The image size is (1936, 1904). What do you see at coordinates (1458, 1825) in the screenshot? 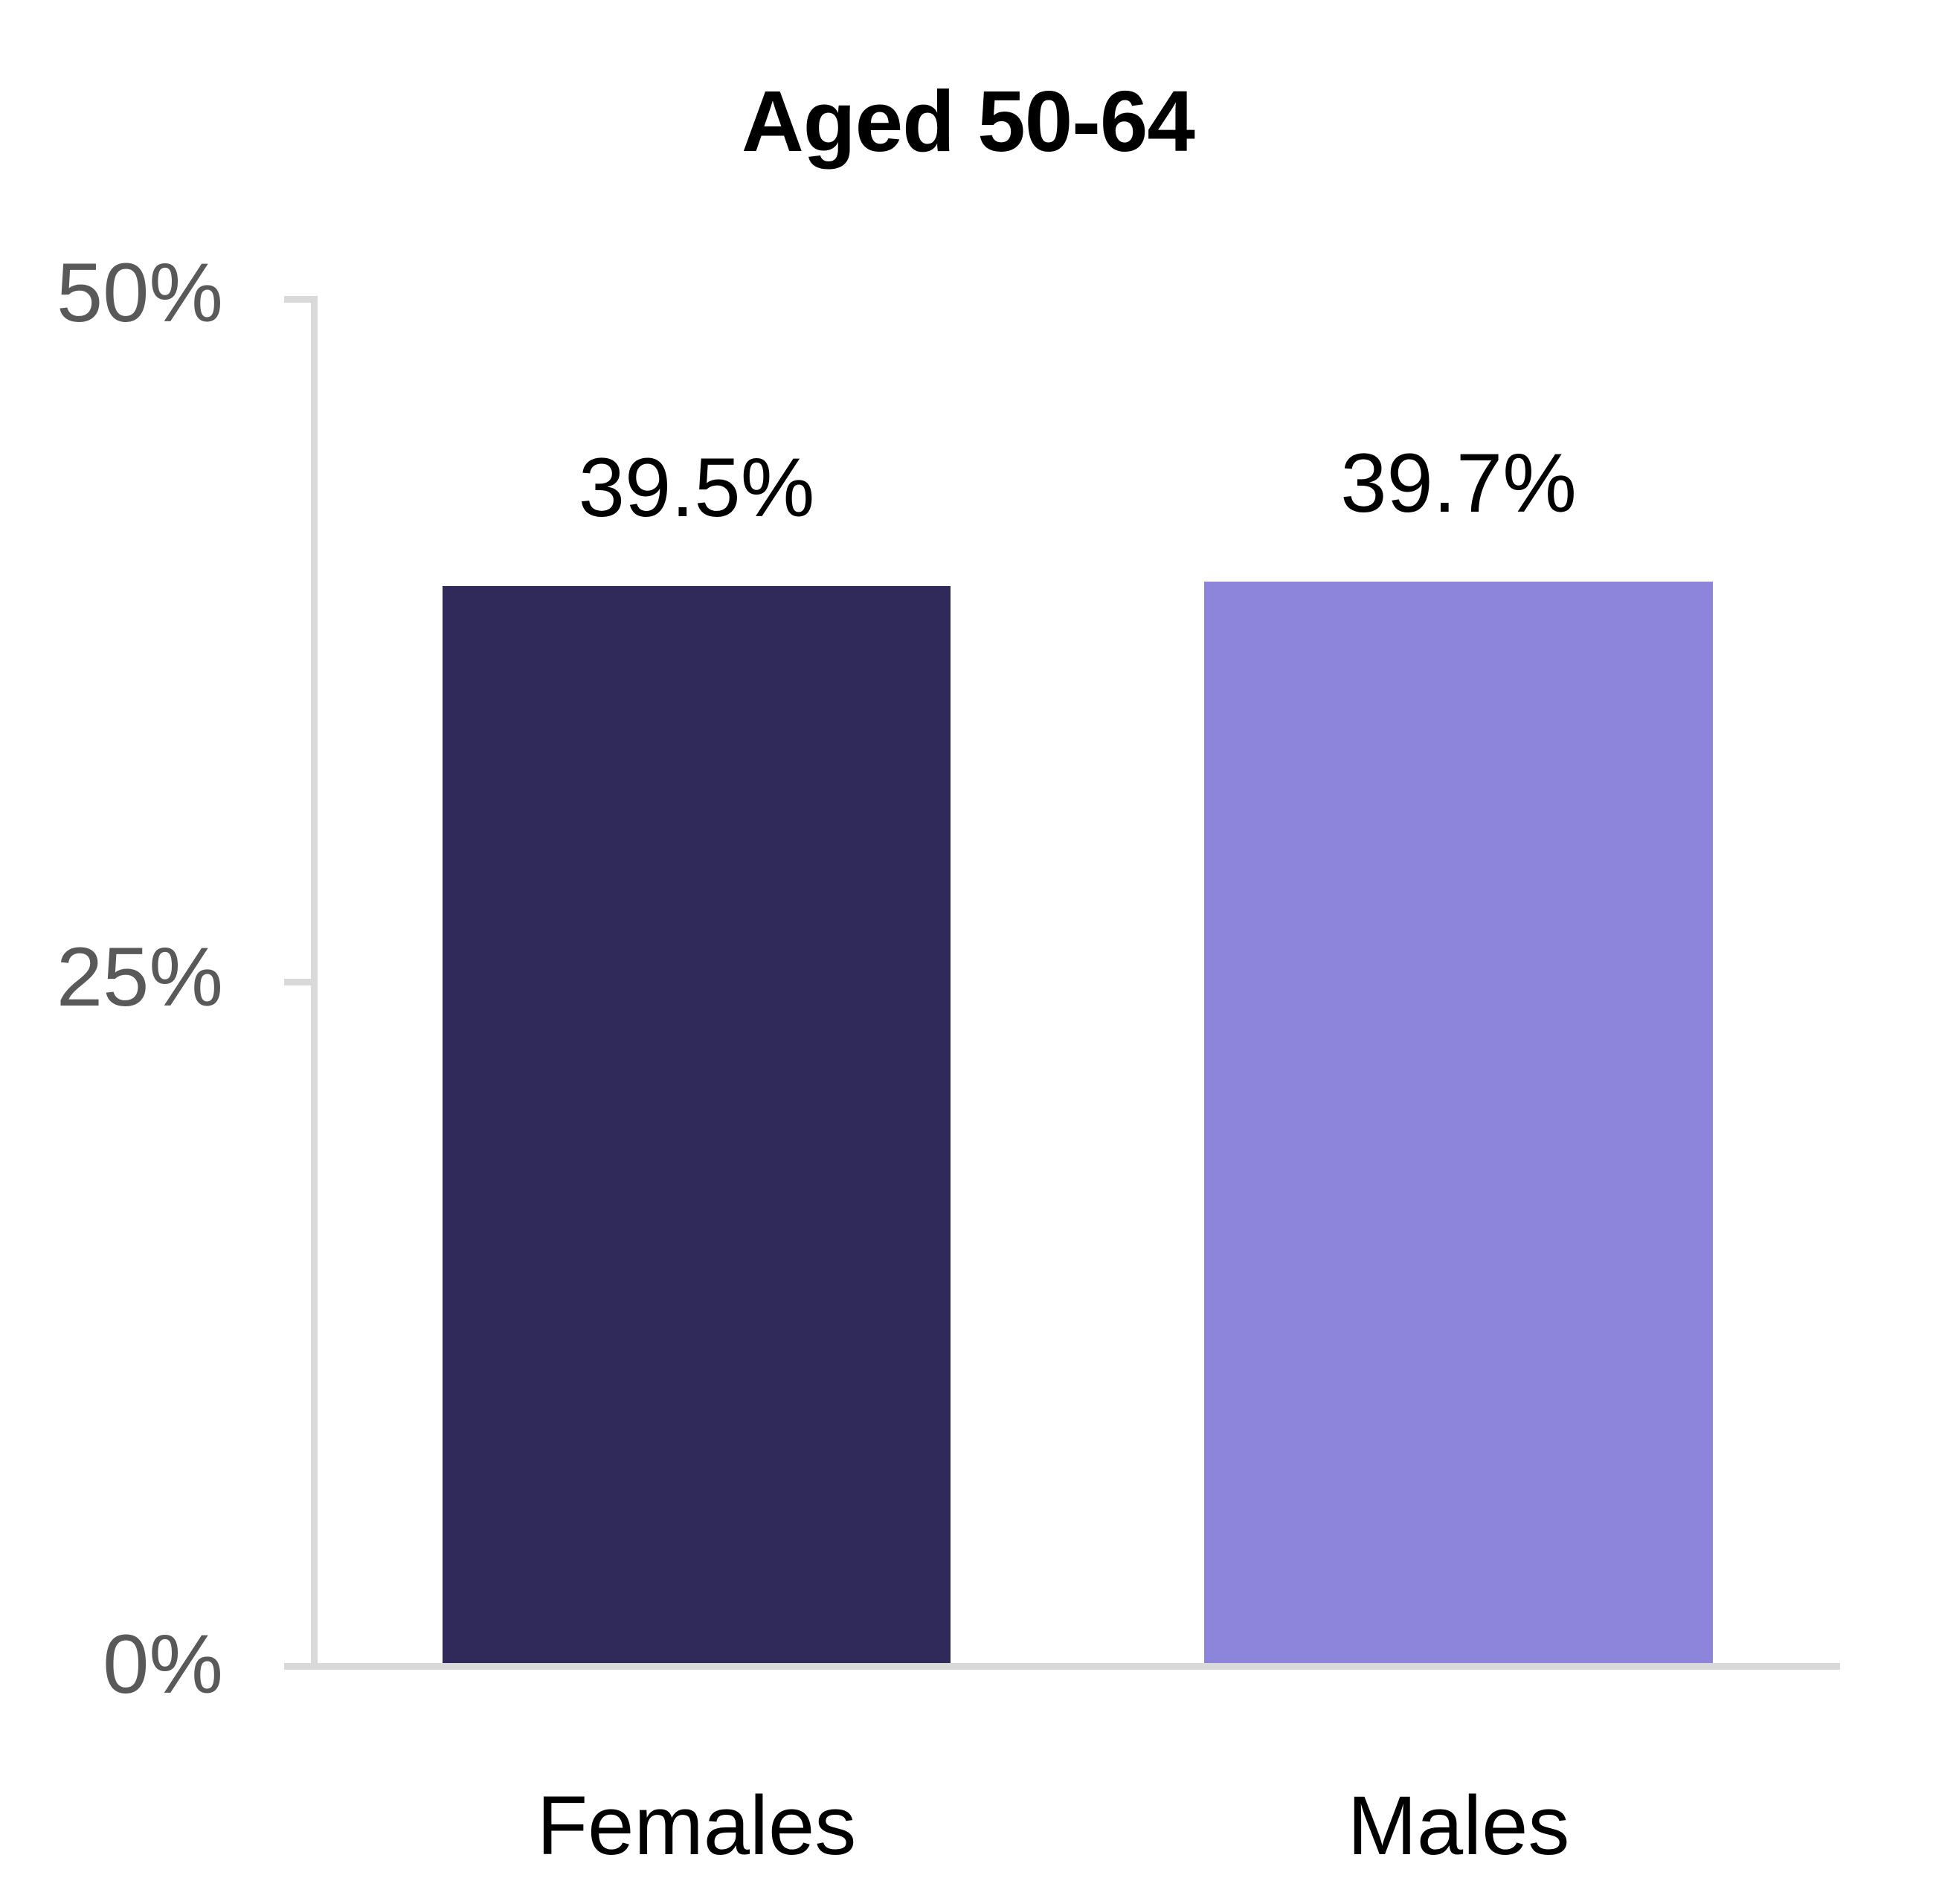
I see `category-label-males: Males` at bounding box center [1458, 1825].